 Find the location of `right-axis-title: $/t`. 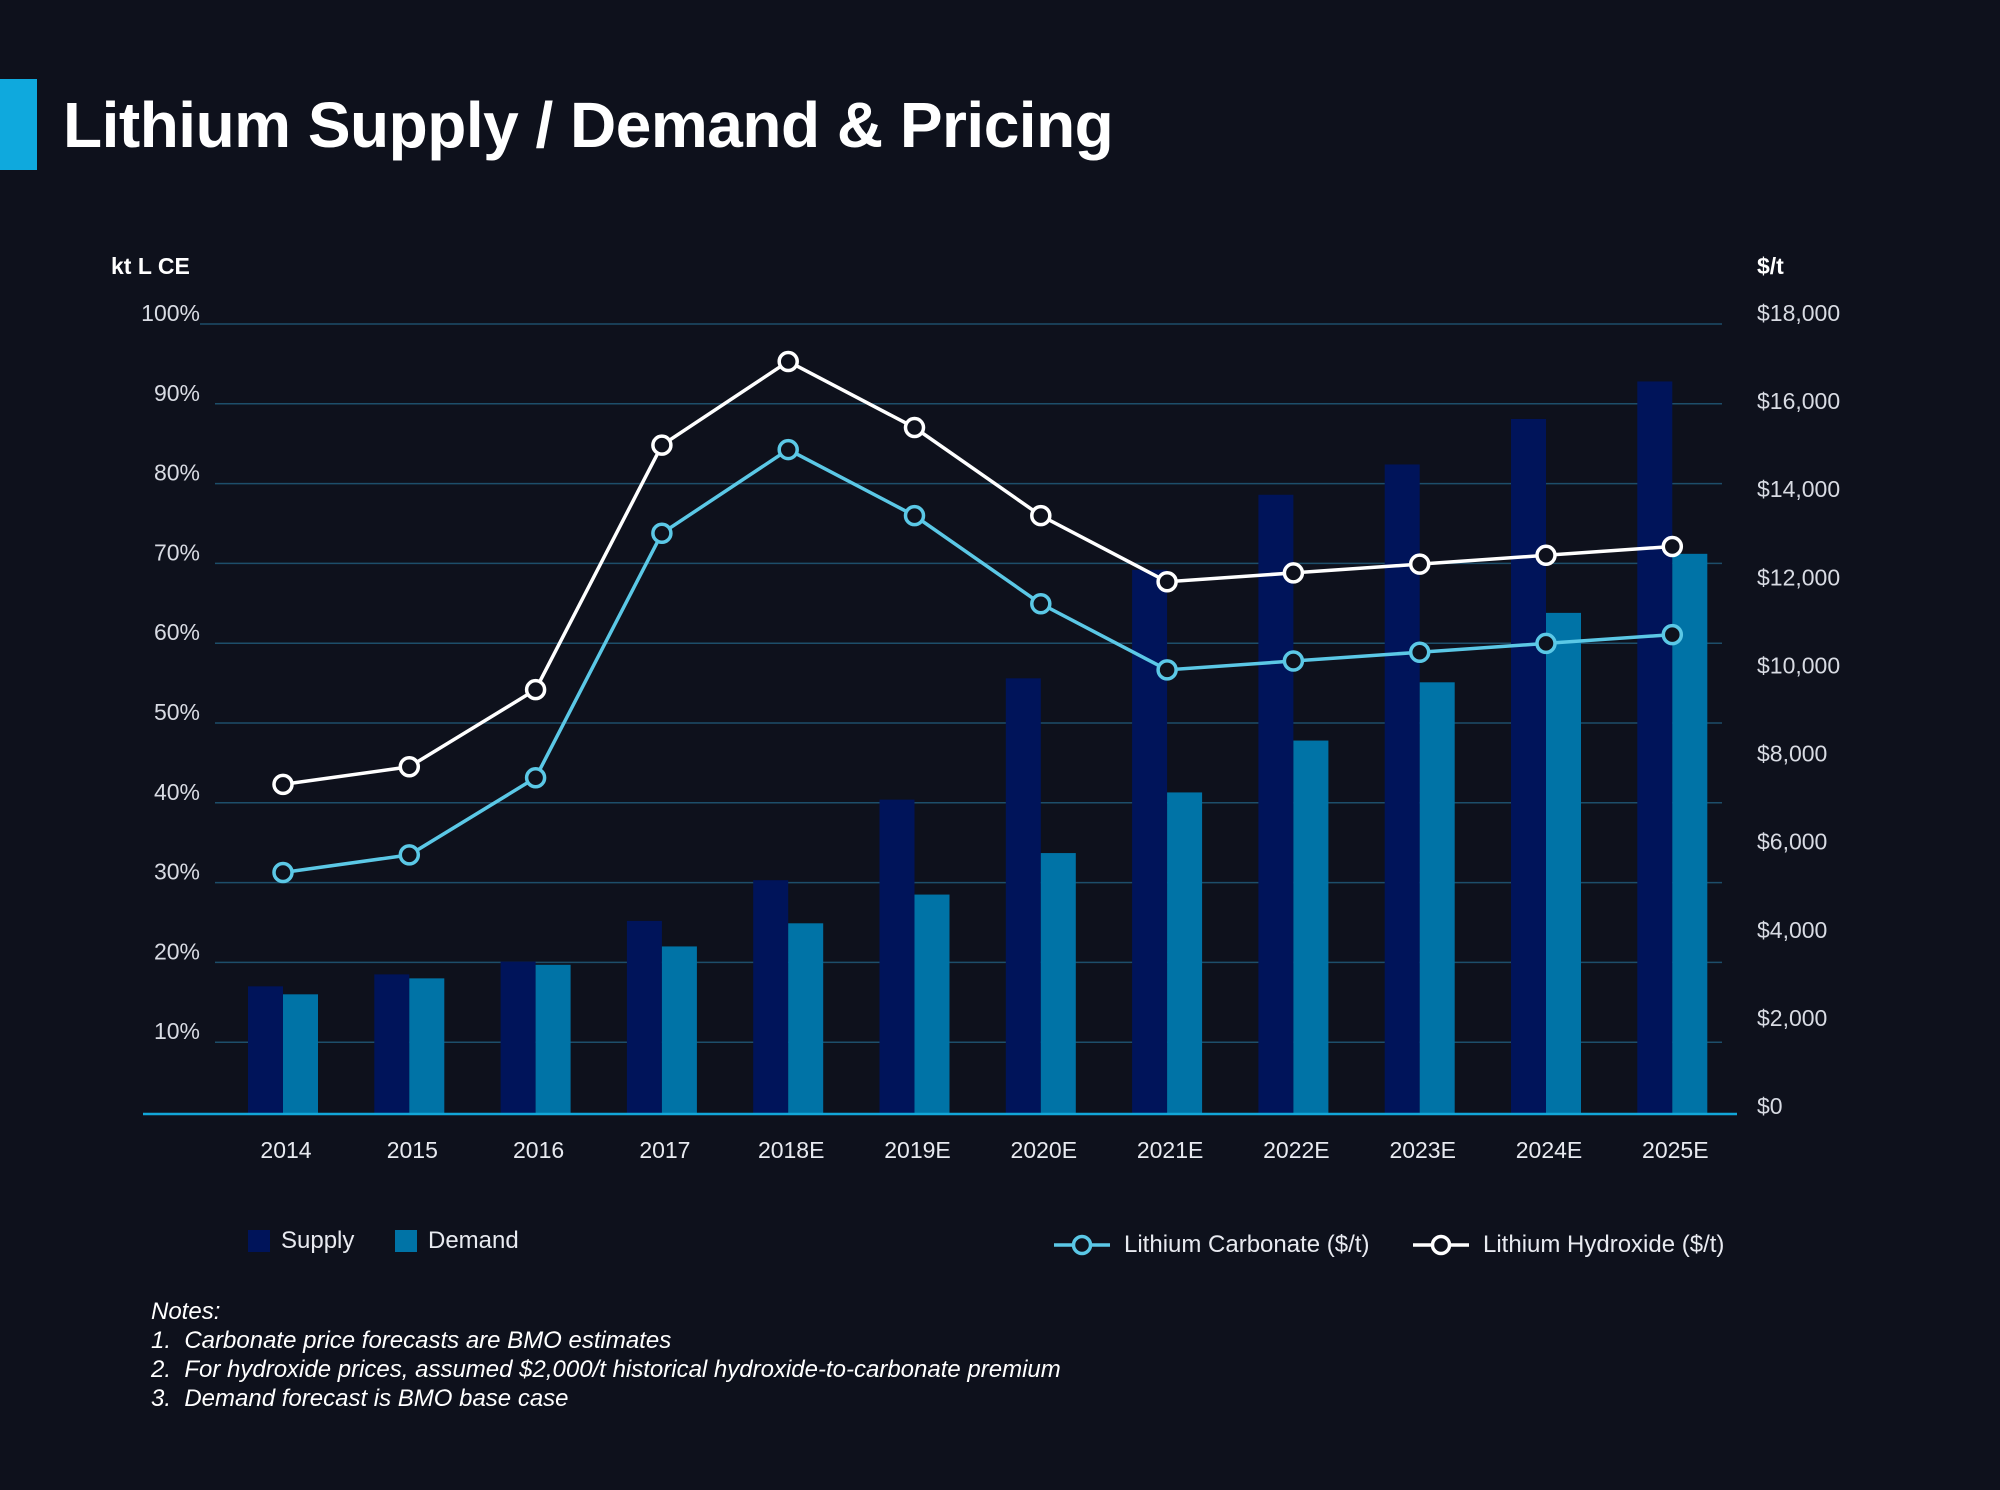

right-axis-title: $/t is located at coordinates (1770, 266).